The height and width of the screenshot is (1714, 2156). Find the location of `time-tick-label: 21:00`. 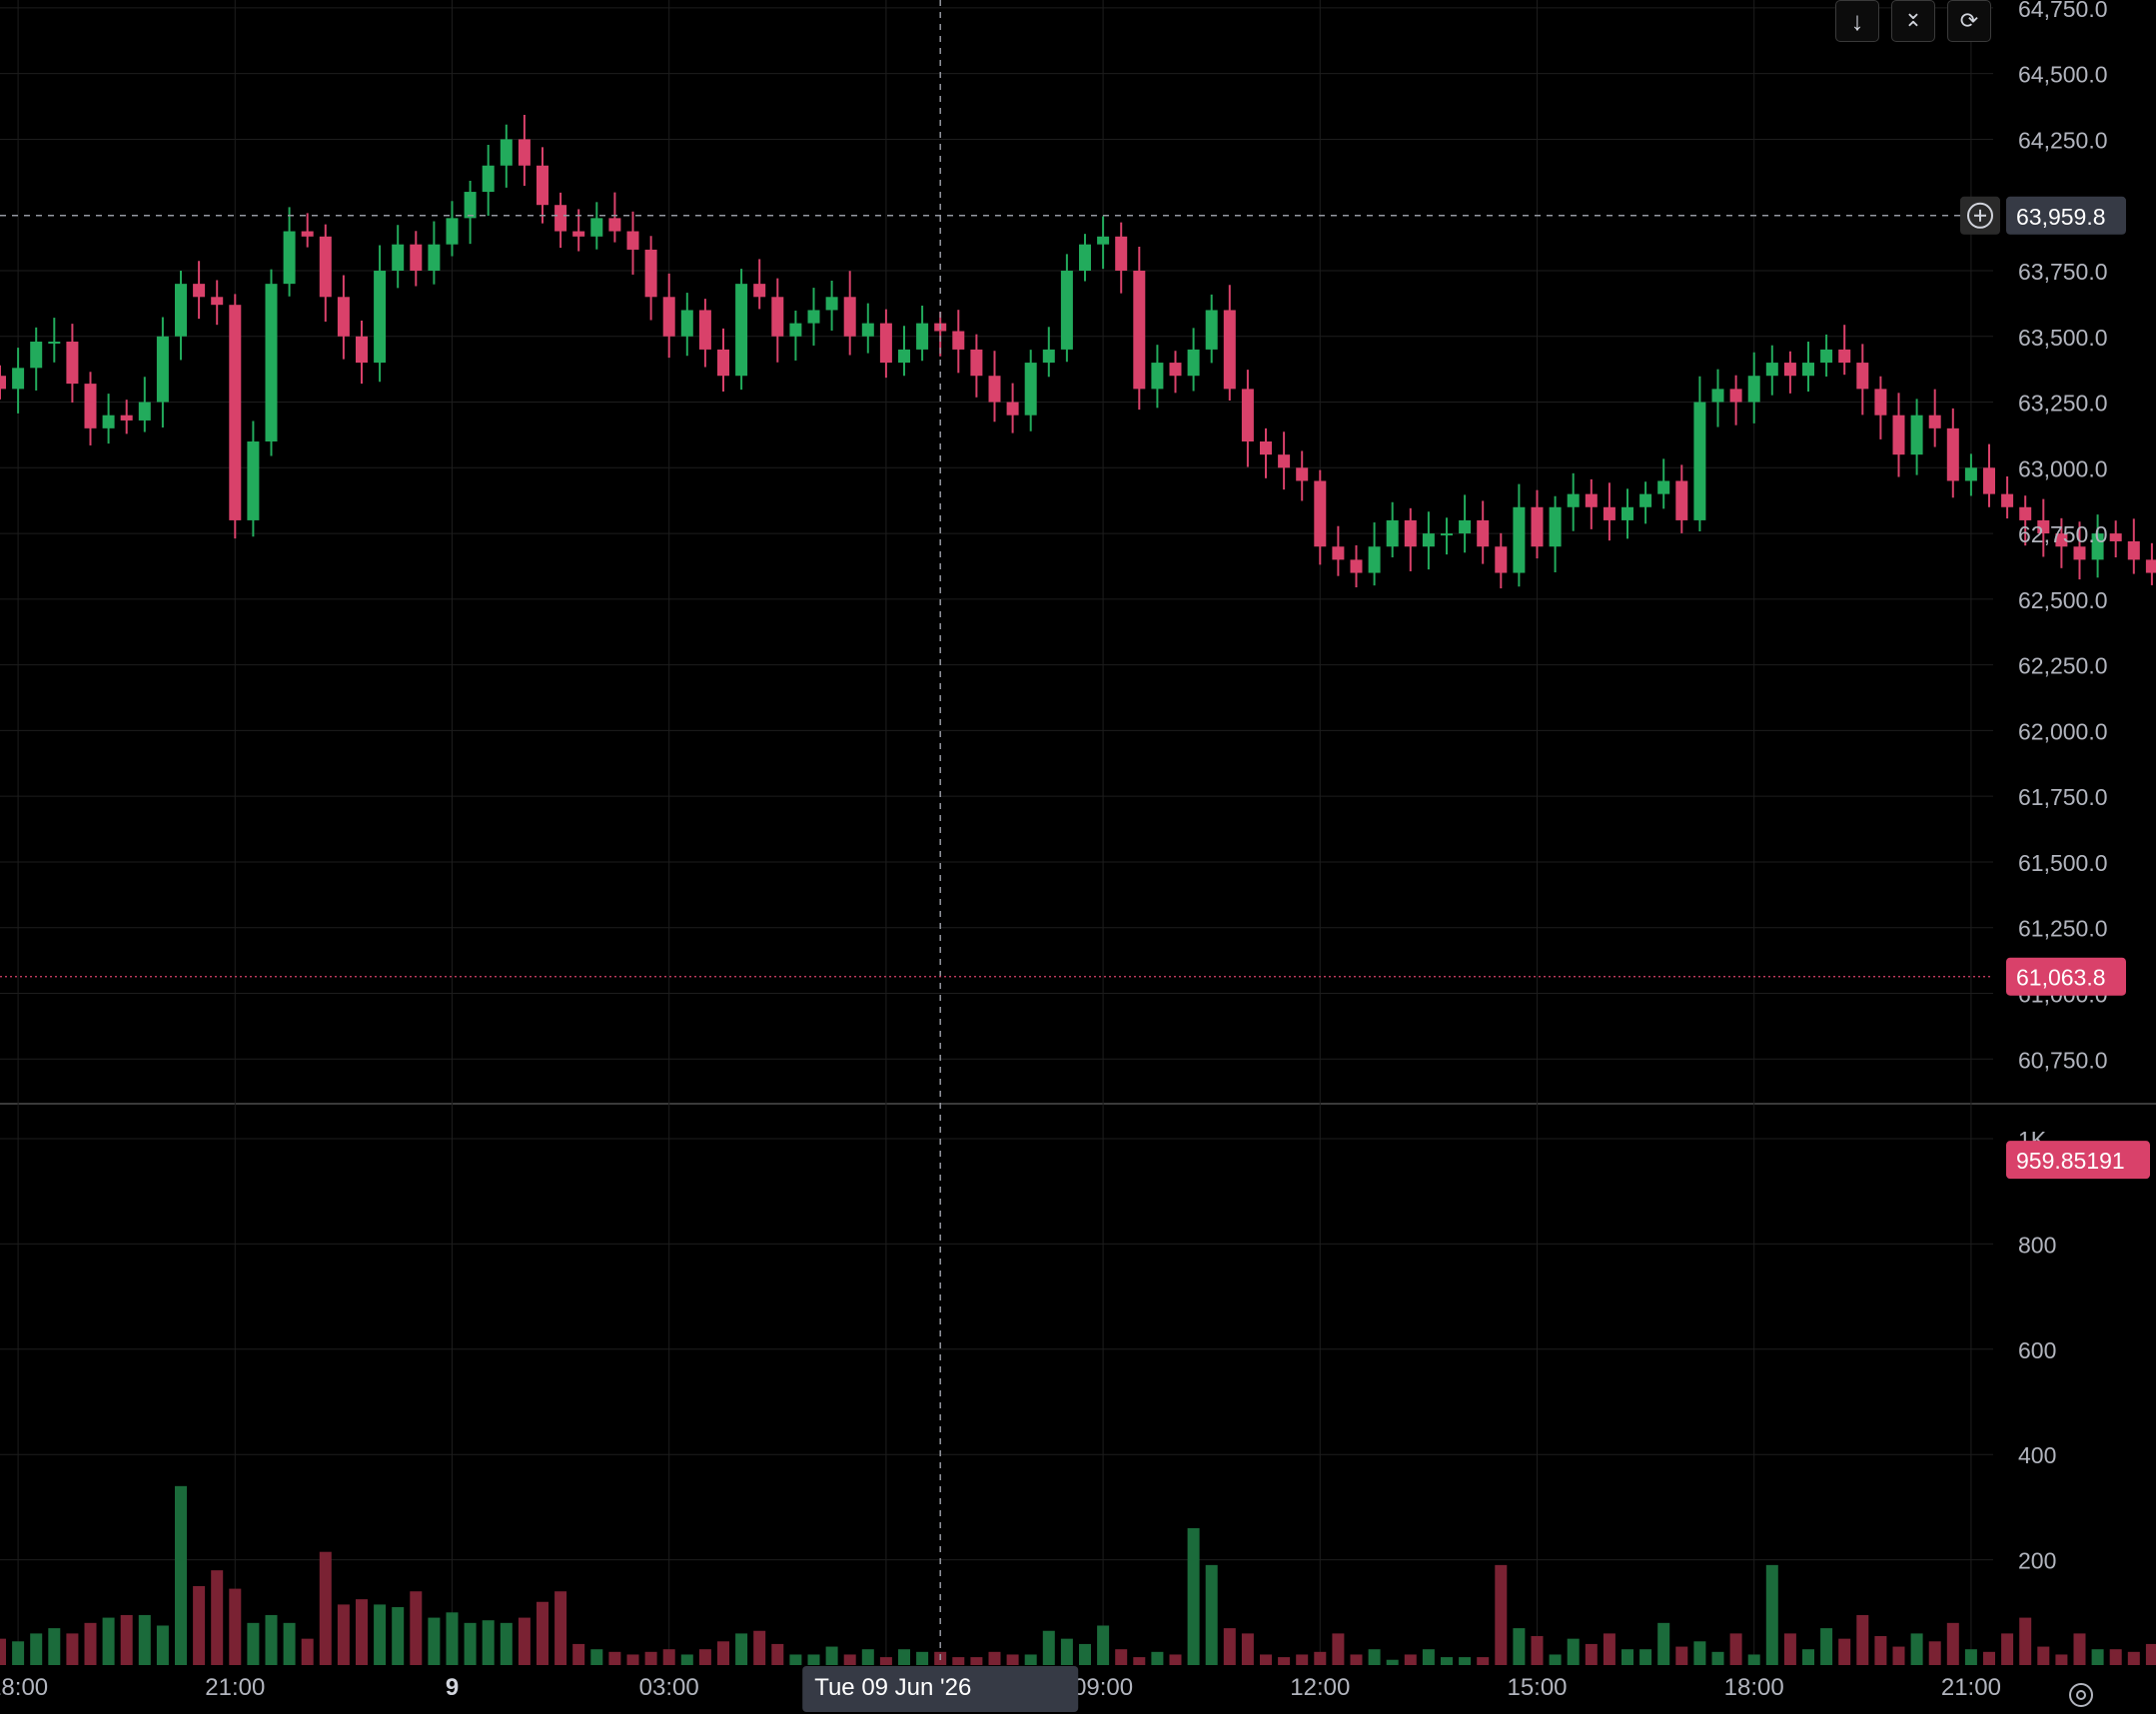

time-tick-label: 21:00 is located at coordinates (1971, 1687).